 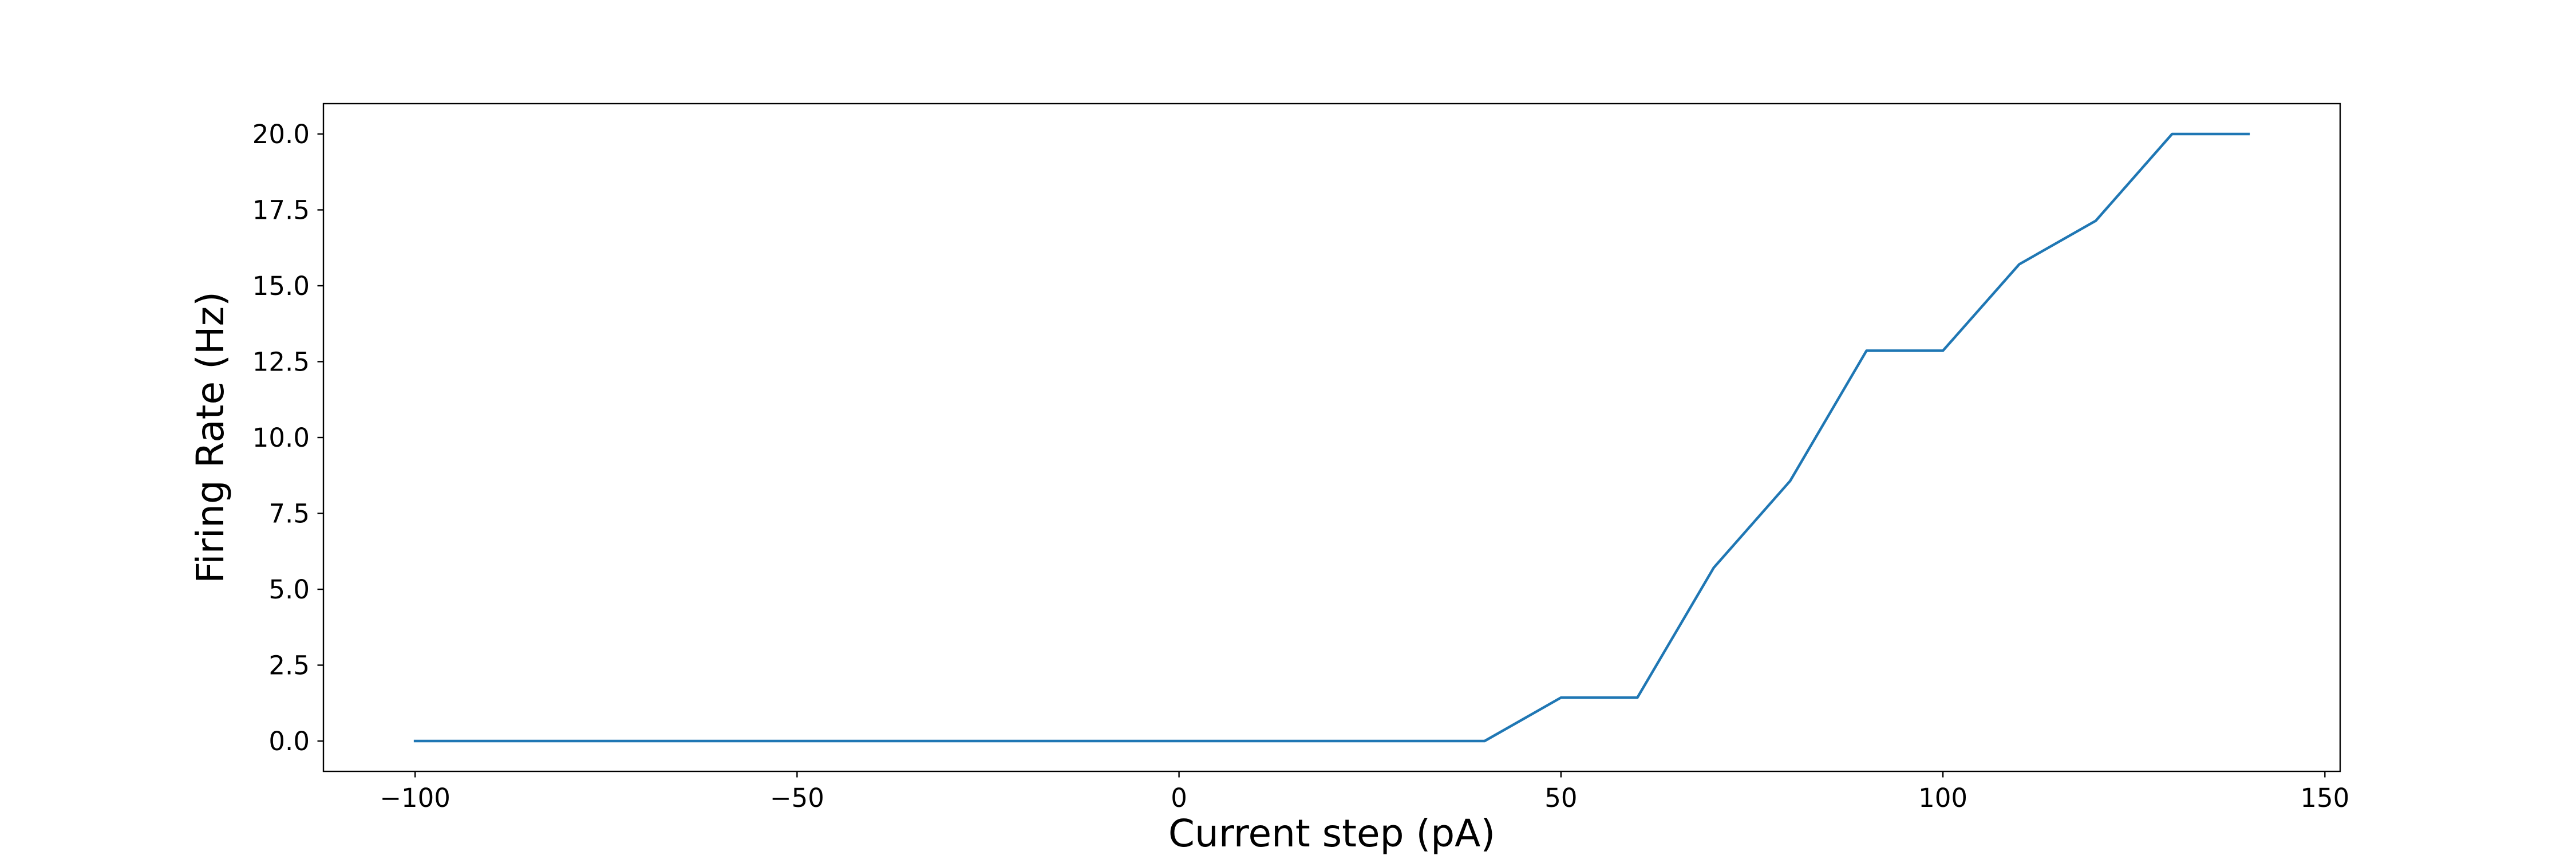 I want to click on x-tick-label: 0, so click(x=1179, y=798).